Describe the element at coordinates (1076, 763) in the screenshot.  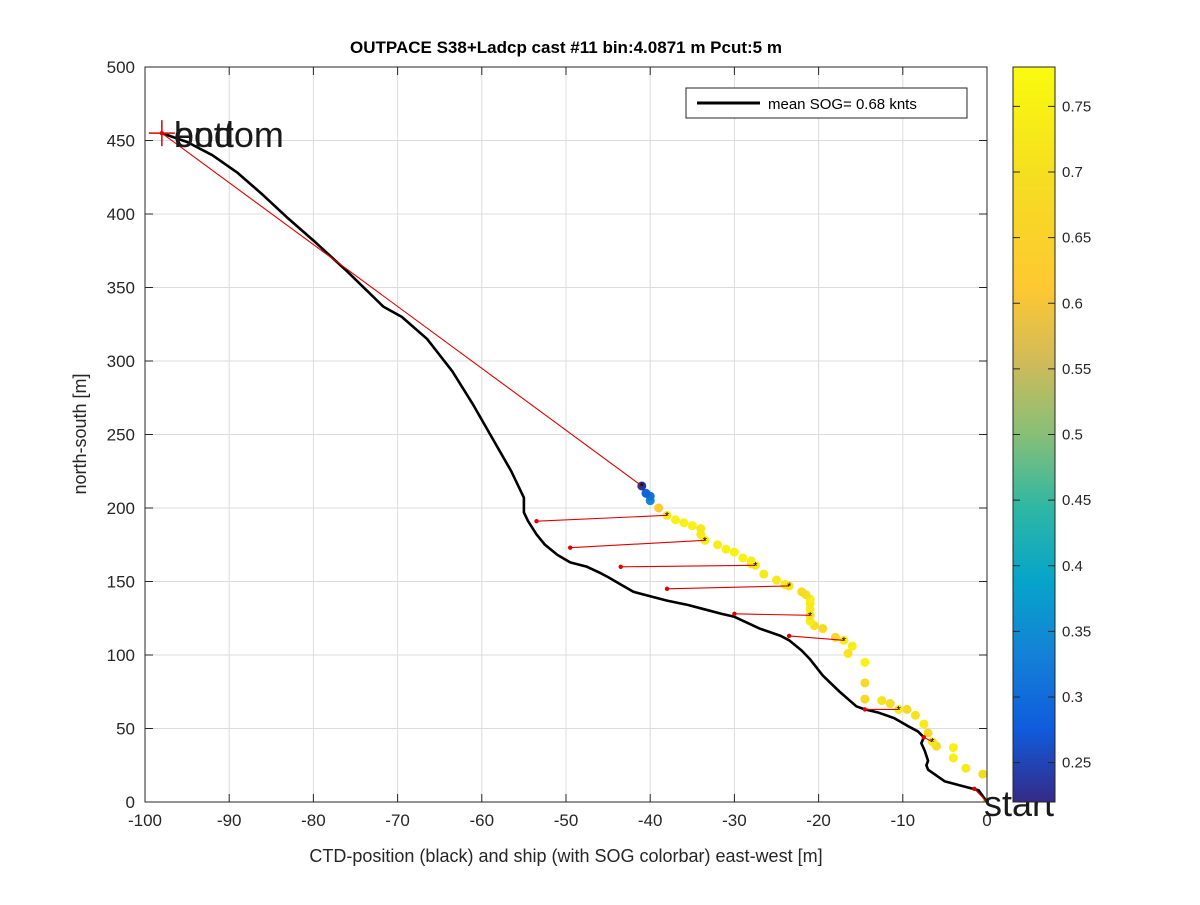
I see `colorbar-tick-label: 0.25` at that location.